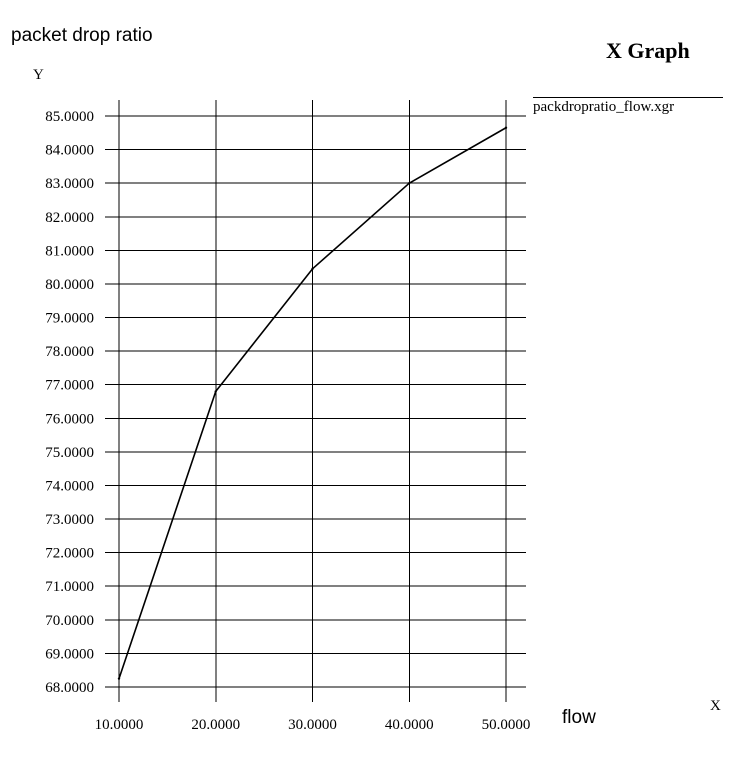 The image size is (748, 766). I want to click on x-tick-label: 10.0000, so click(119, 725).